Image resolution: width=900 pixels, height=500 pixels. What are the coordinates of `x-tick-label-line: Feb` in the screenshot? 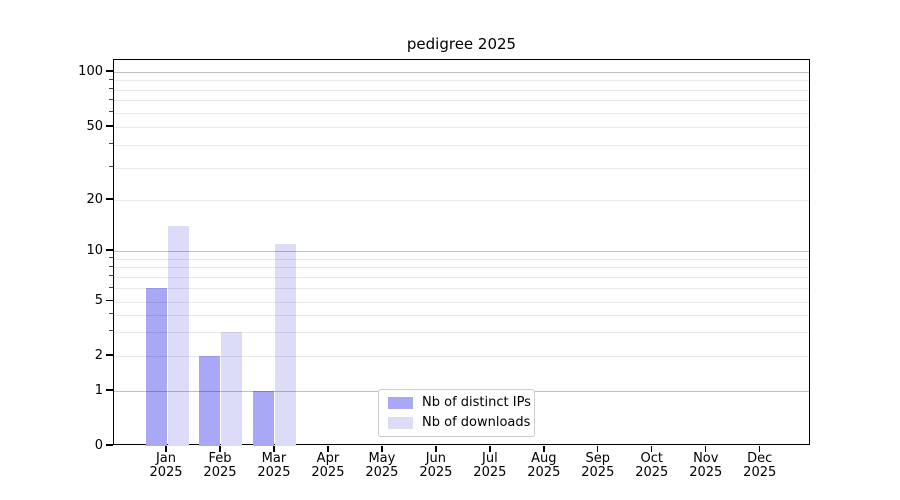 It's located at (220, 458).